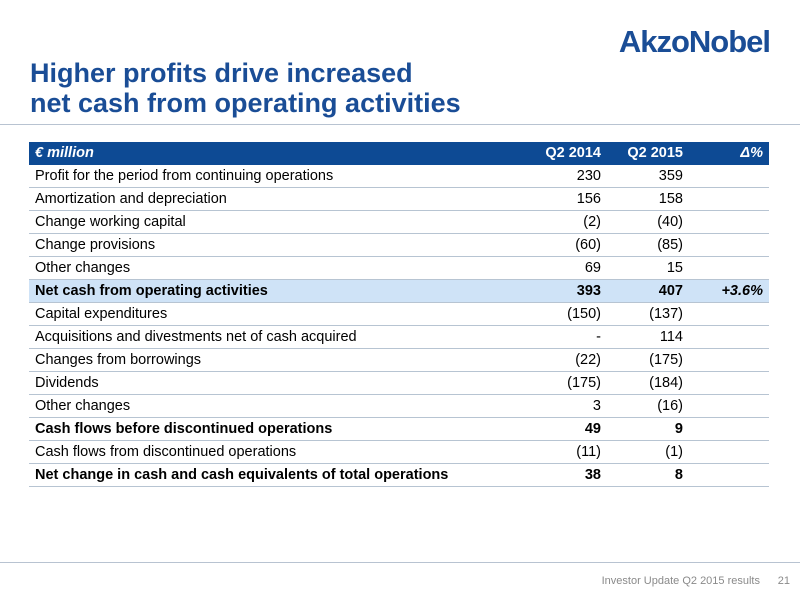  What do you see at coordinates (648, 406) in the screenshot?
I see `row-q2-2015: (16)` at bounding box center [648, 406].